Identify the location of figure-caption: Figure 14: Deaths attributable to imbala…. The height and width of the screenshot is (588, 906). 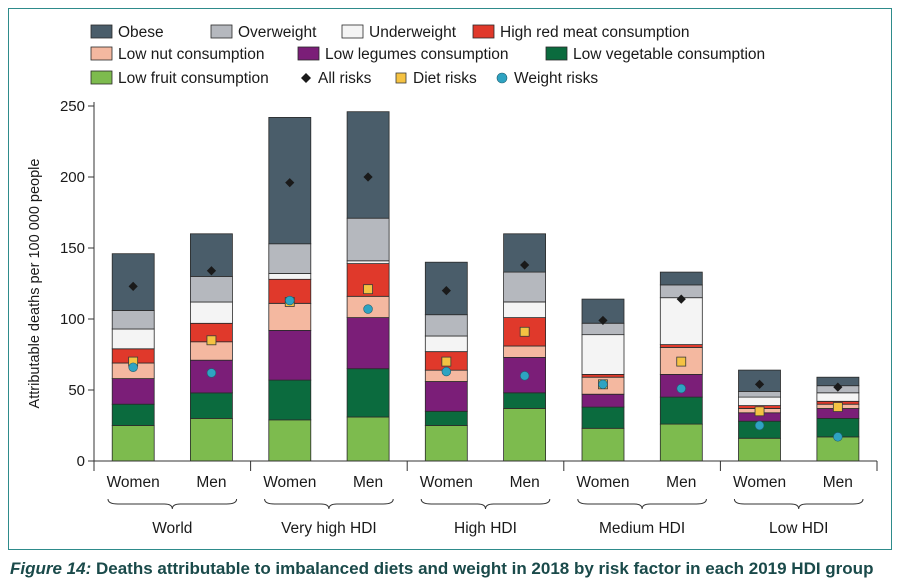
(441, 569).